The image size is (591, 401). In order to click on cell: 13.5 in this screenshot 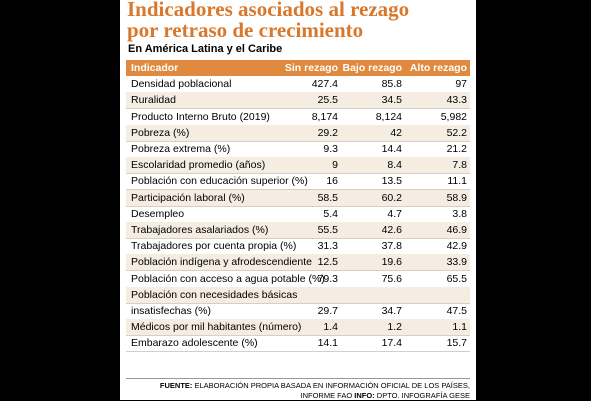, I will do `click(391, 181)`.